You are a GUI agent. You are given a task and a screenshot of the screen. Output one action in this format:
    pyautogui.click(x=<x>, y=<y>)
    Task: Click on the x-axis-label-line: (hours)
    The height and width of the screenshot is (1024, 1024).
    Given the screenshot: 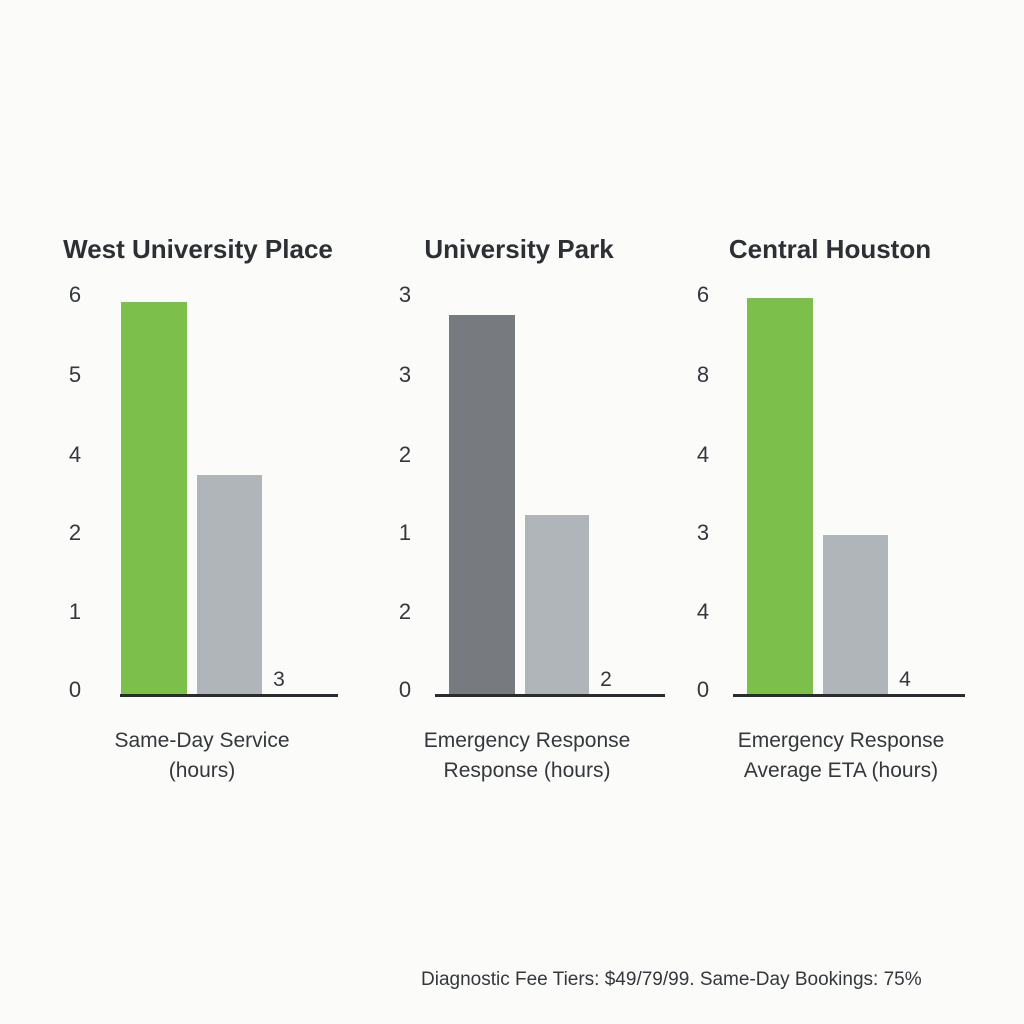 What is the action you would take?
    pyautogui.click(x=202, y=770)
    